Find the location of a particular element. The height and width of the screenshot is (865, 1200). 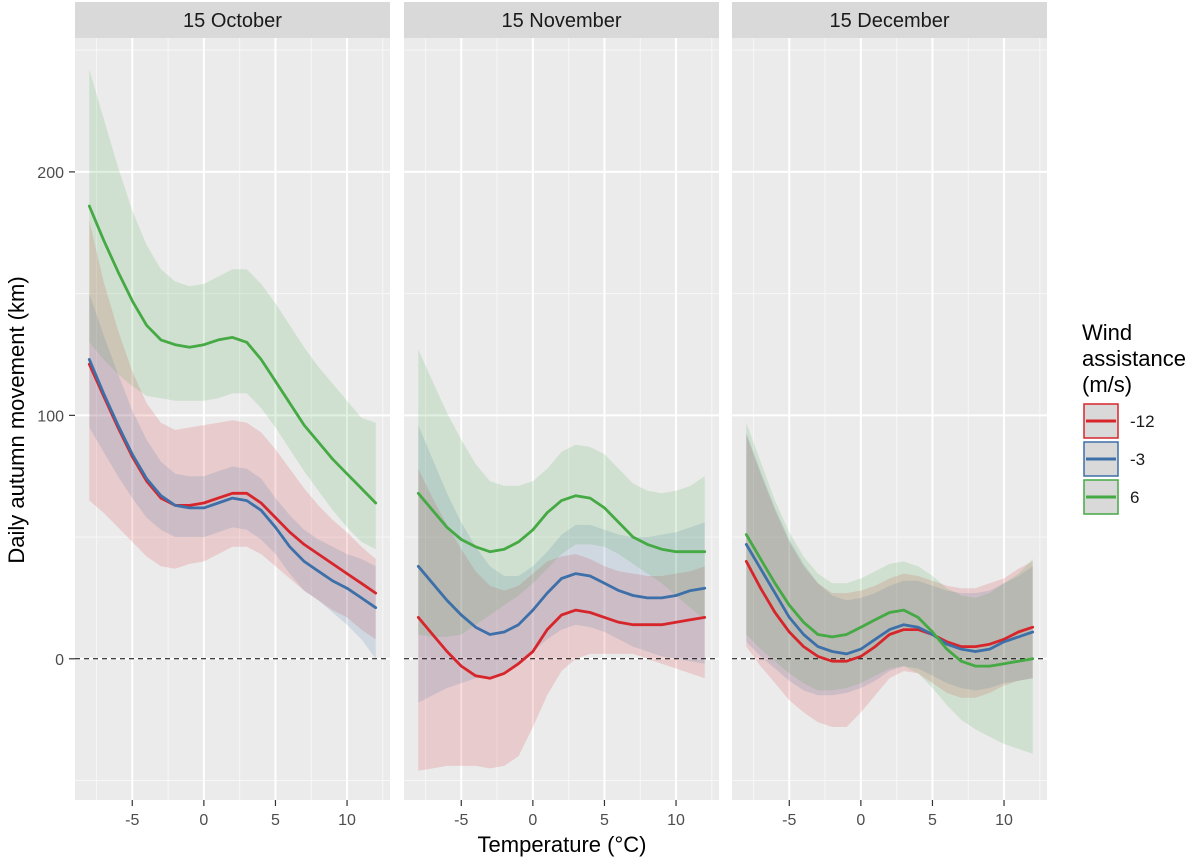

legend-title-line-1: Wind is located at coordinates (1107, 332).